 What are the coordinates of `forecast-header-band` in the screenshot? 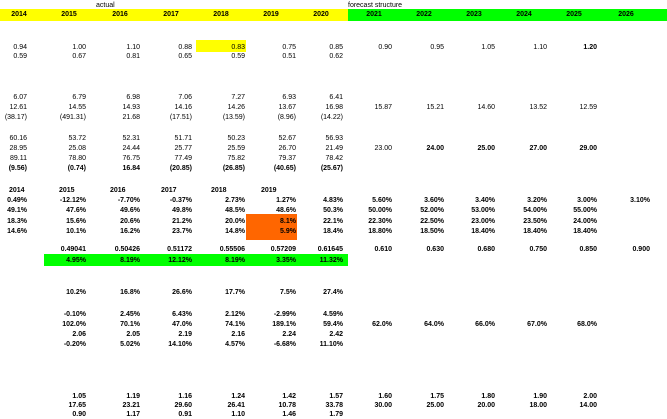 It's located at (507, 15).